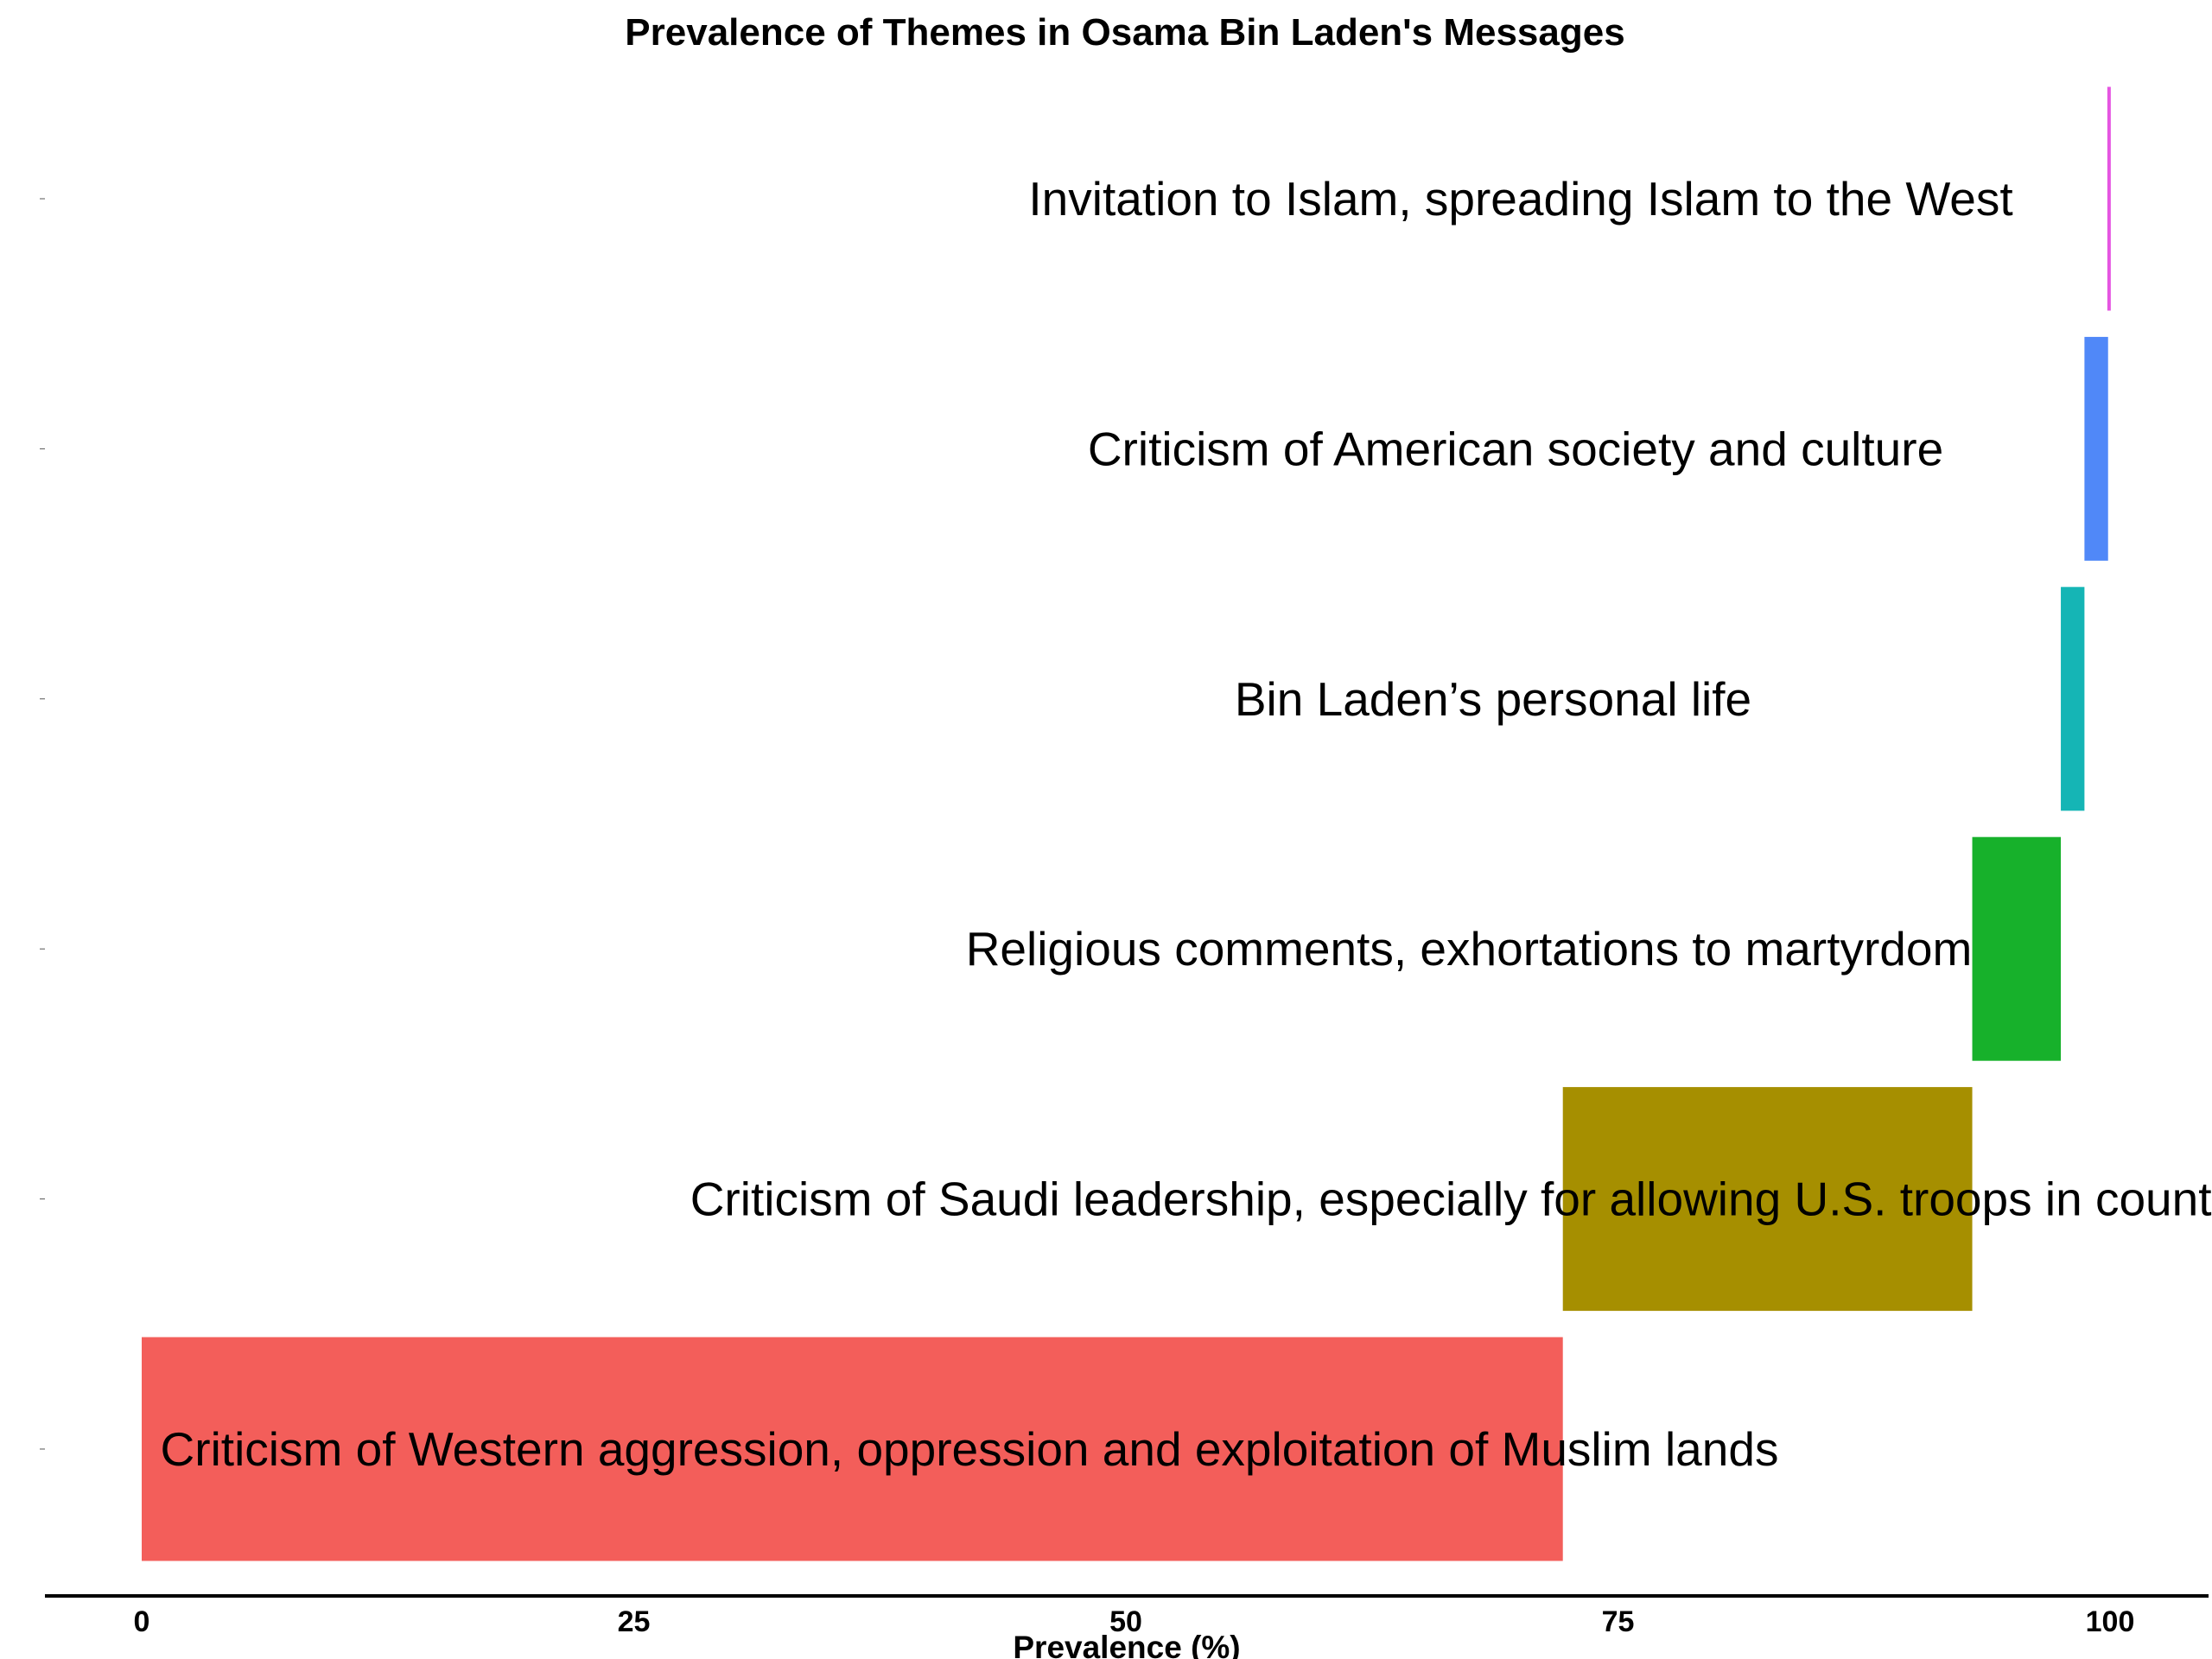 The height and width of the screenshot is (1659, 2212). What do you see at coordinates (1493, 699) in the screenshot?
I see `bar-label: Bin Laden’s personal life` at bounding box center [1493, 699].